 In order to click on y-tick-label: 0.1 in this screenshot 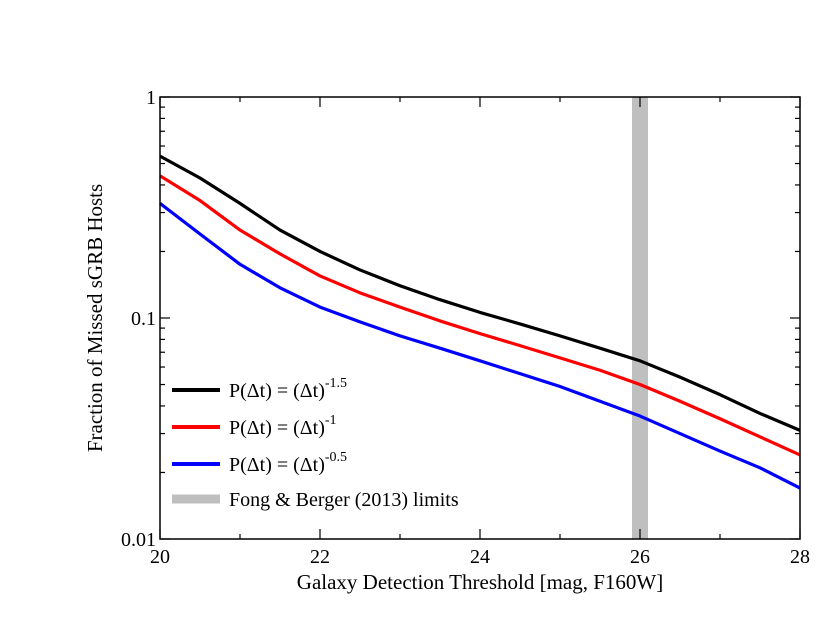, I will do `click(143, 319)`.